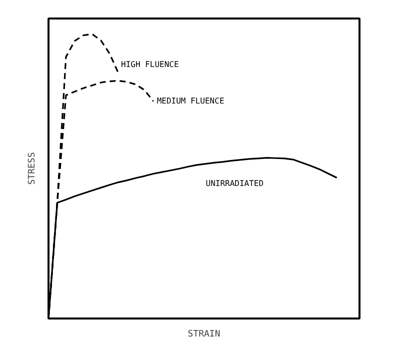 The width and height of the screenshot is (395, 346). What do you see at coordinates (33, 168) in the screenshot?
I see `y-axis-title: STRESS` at bounding box center [33, 168].